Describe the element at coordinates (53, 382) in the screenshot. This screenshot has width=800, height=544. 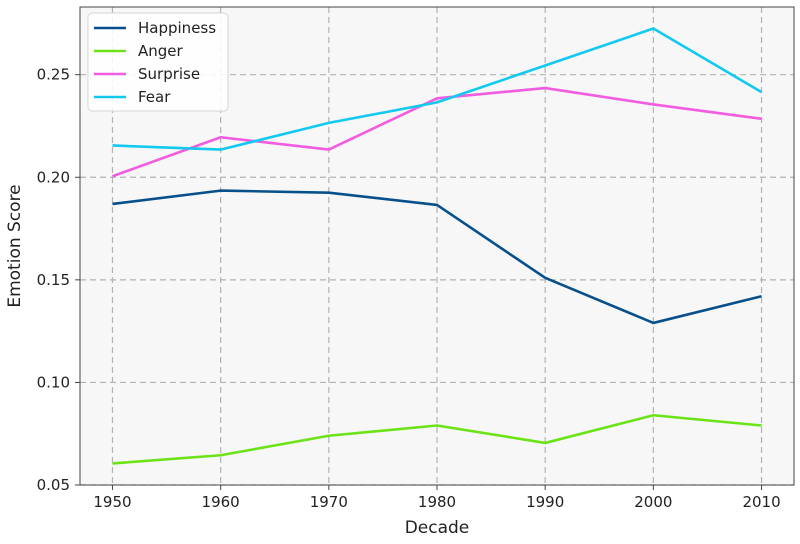
I see `y-tick-label: 0.10` at that location.